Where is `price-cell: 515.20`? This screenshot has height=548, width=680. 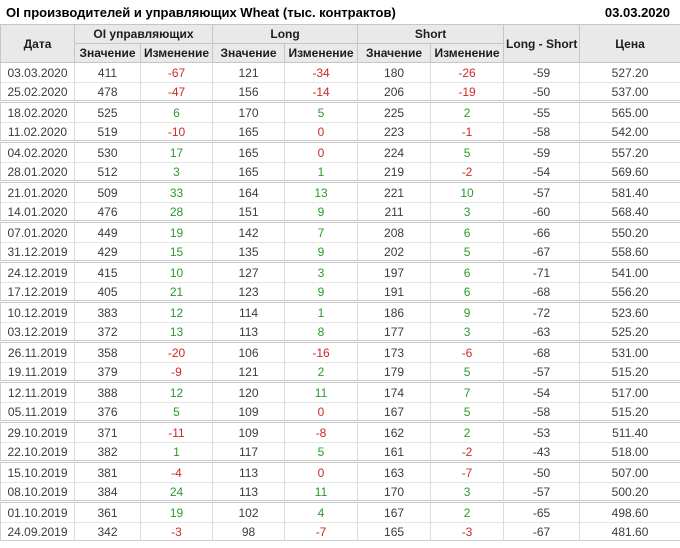
price-cell: 515.20 is located at coordinates (629, 372).